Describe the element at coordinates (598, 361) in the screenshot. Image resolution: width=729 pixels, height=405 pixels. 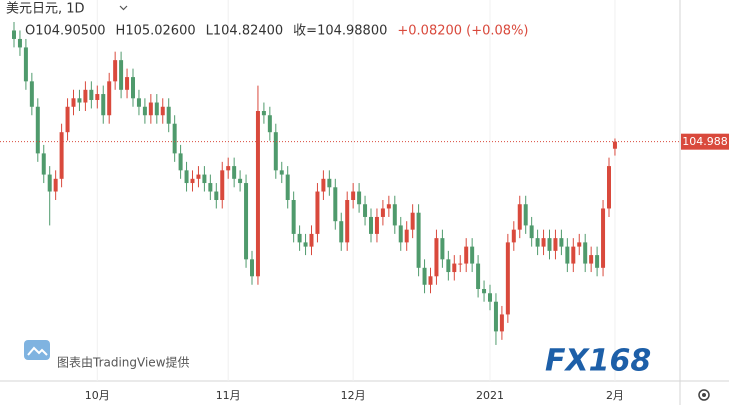
I see `logo: FX168` at that location.